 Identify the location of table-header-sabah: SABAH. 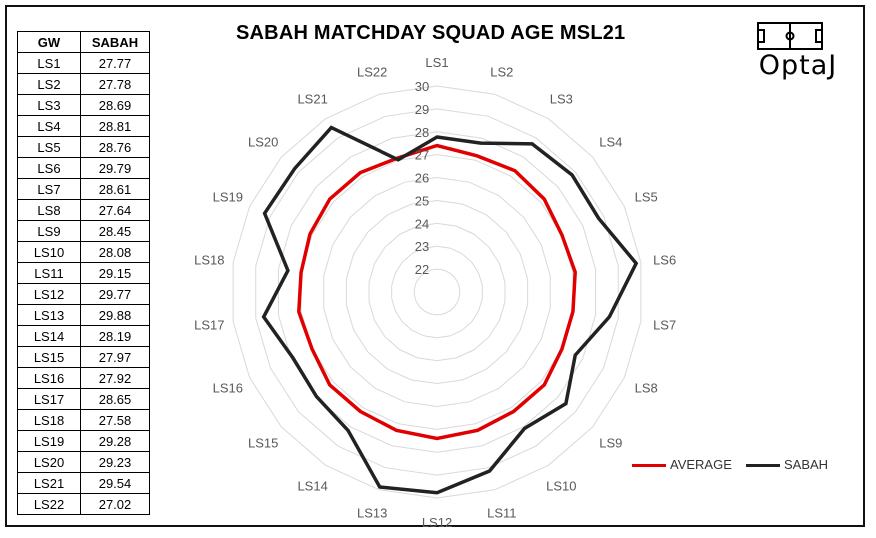
(115, 42).